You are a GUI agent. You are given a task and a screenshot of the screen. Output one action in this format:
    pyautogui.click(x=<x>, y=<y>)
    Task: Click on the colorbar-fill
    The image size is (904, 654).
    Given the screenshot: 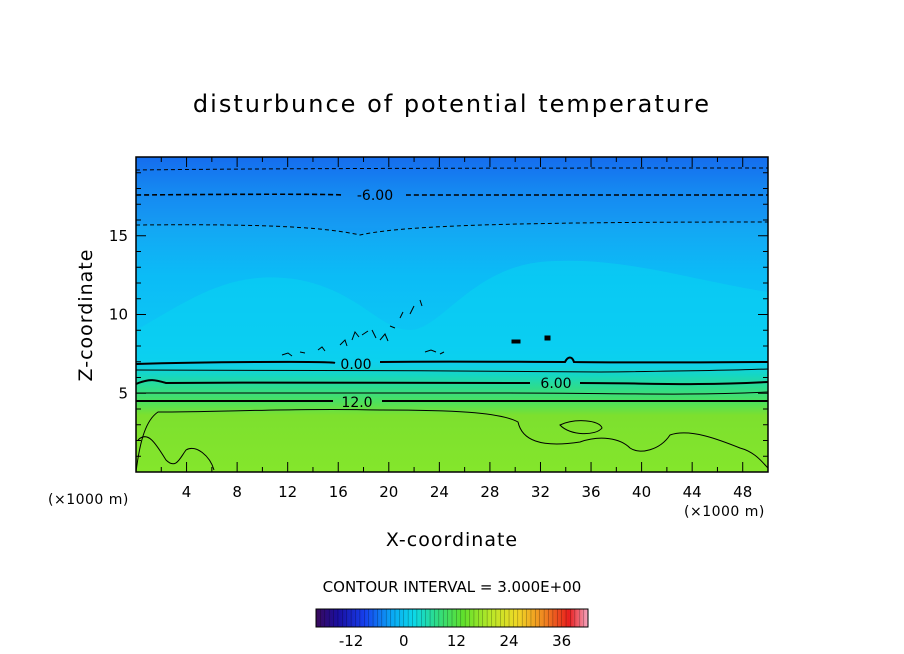 What is the action you would take?
    pyautogui.click(x=452, y=618)
    